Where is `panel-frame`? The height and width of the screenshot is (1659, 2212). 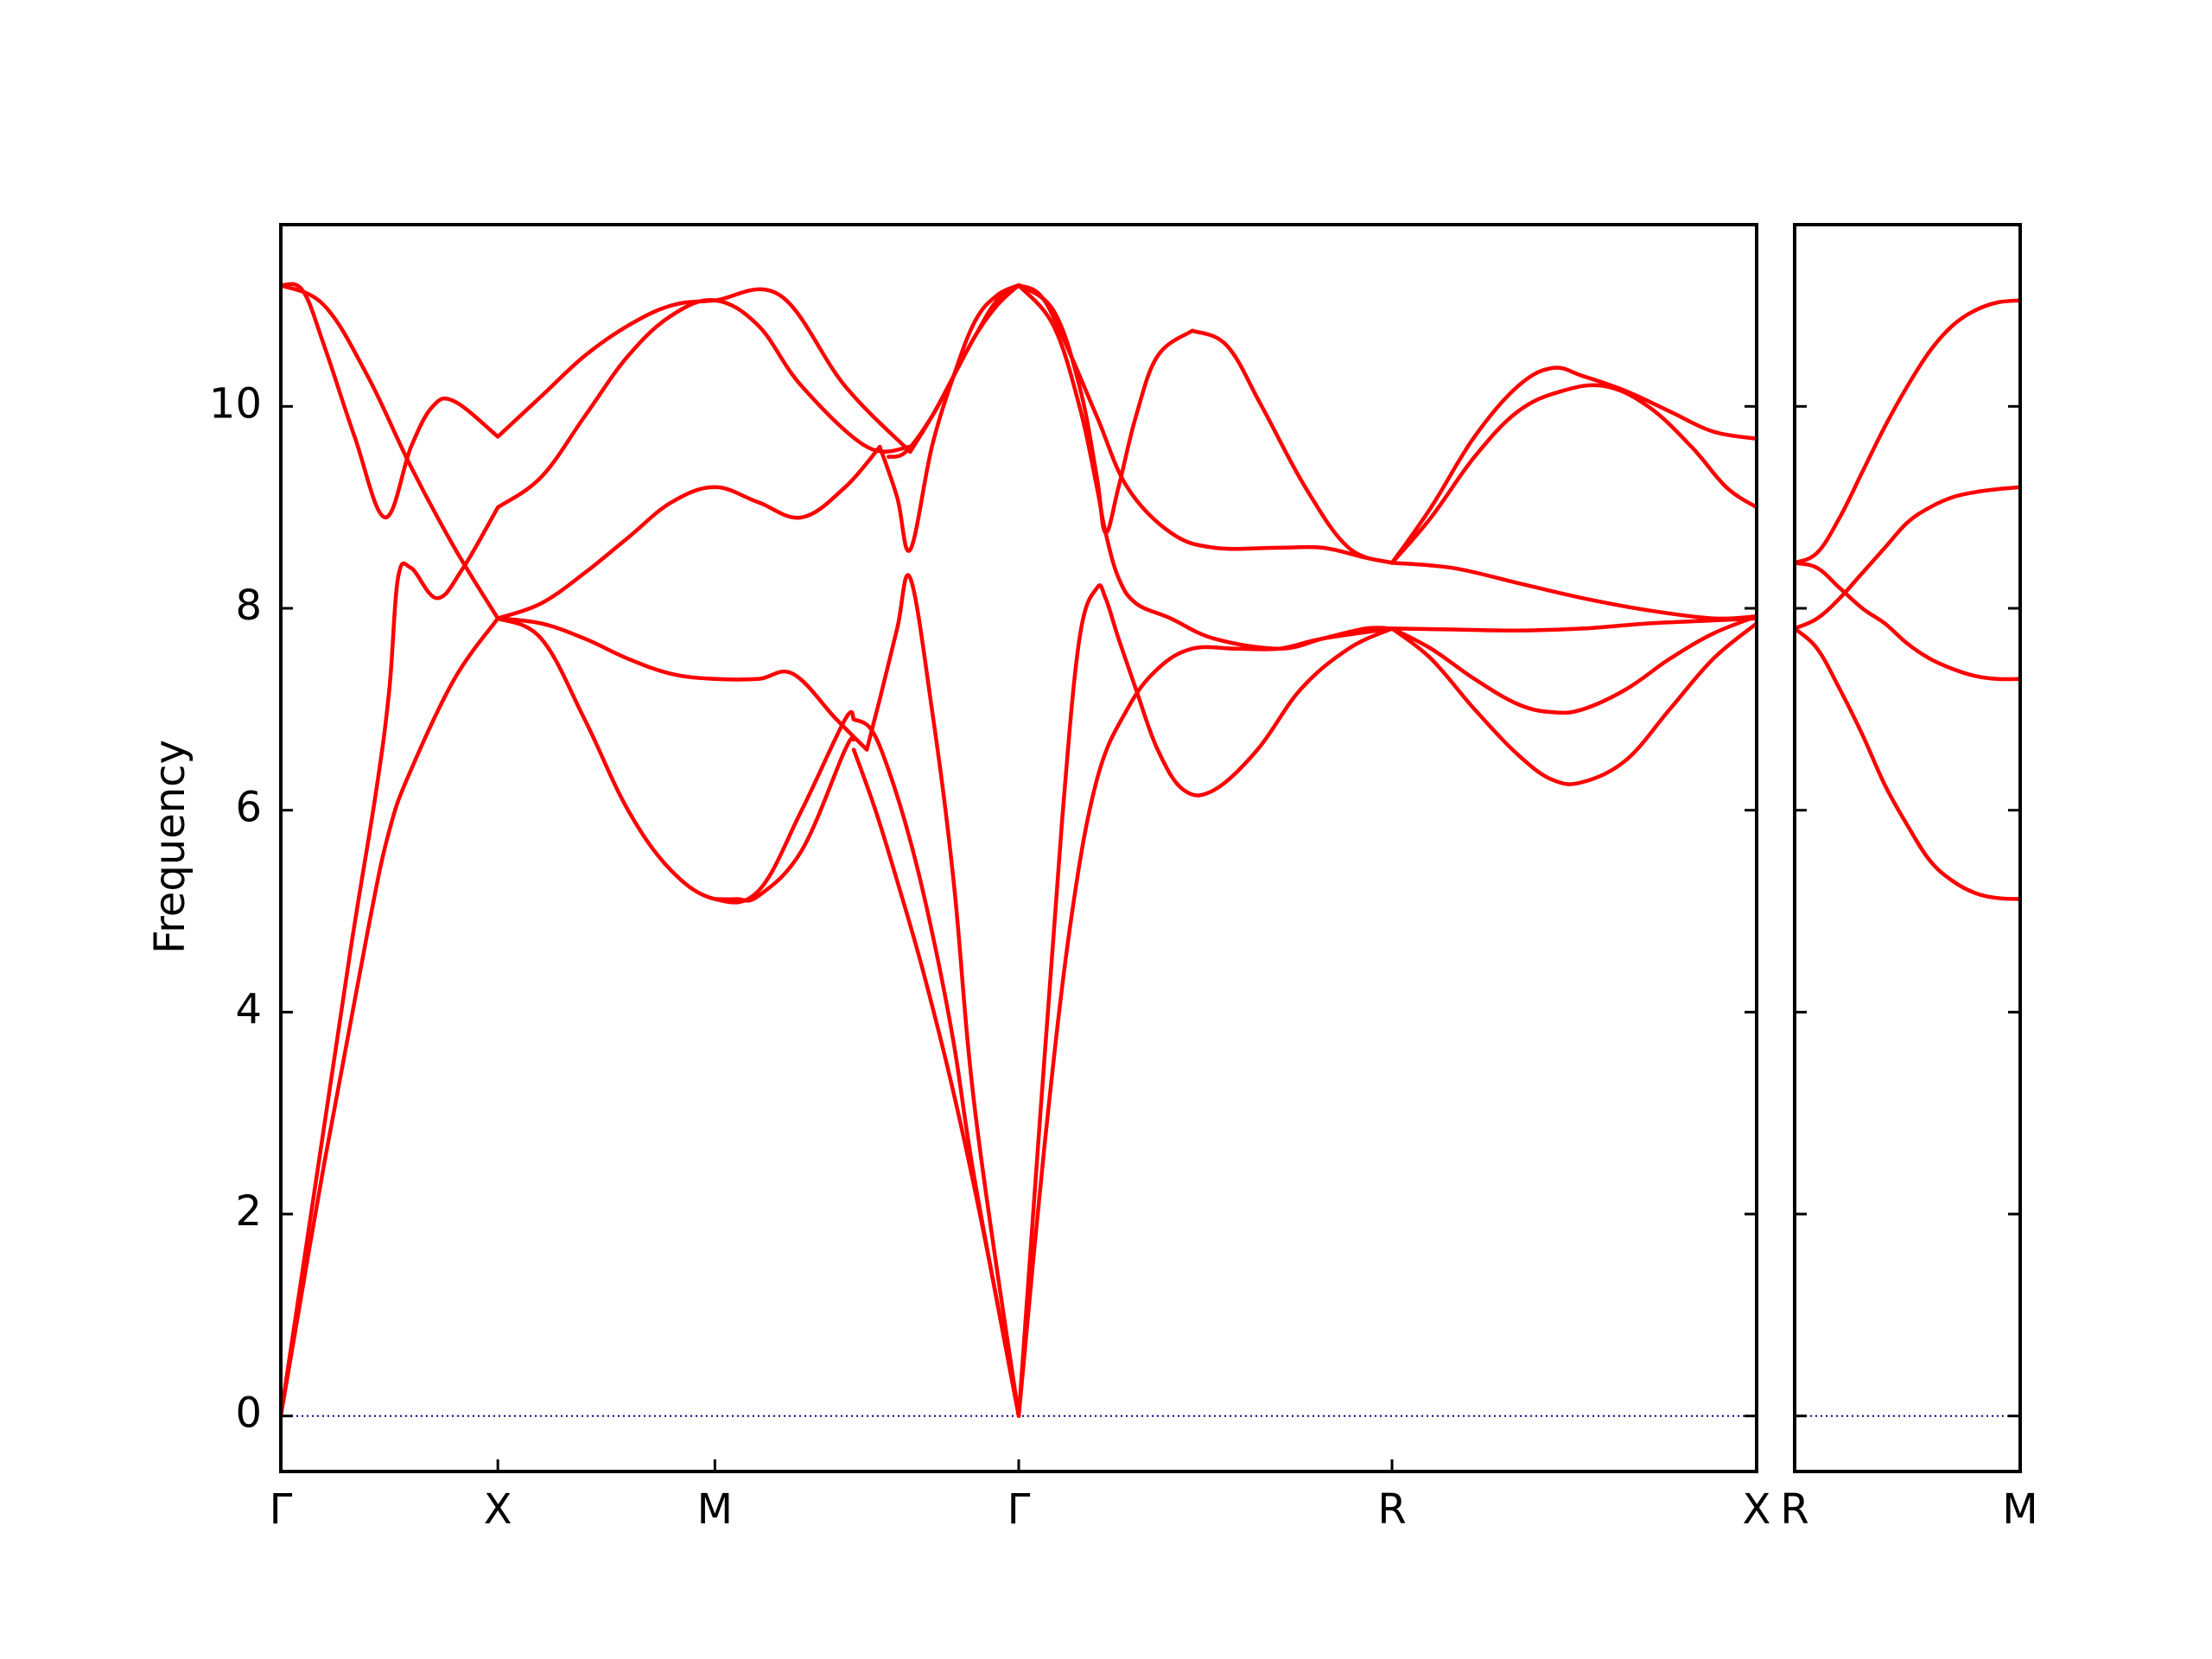
panel-frame is located at coordinates (1908, 848).